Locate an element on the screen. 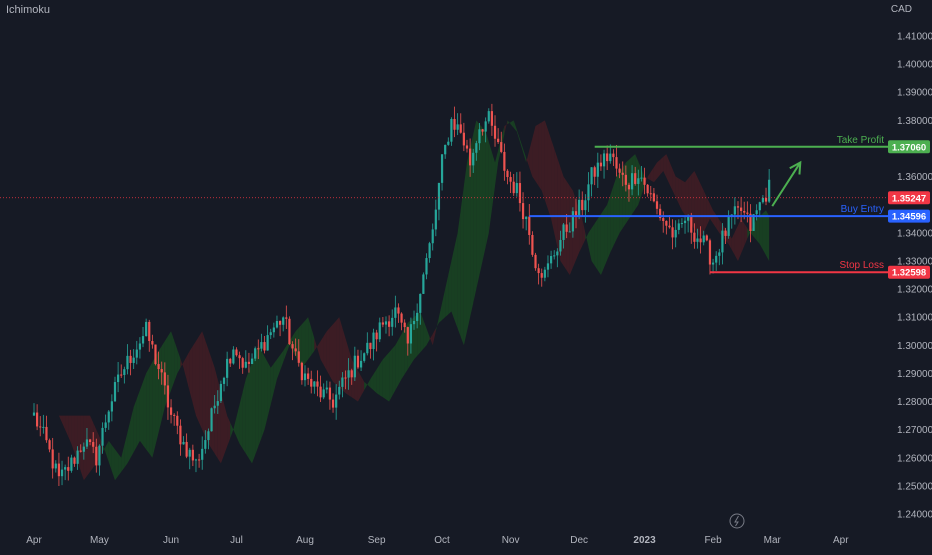 This screenshot has height=555, width=932. time-axis: Apr May Jun Jul Aug Sep Oct Nov Dec 2023 Feb Mar Apr is located at coordinates (437, 540).